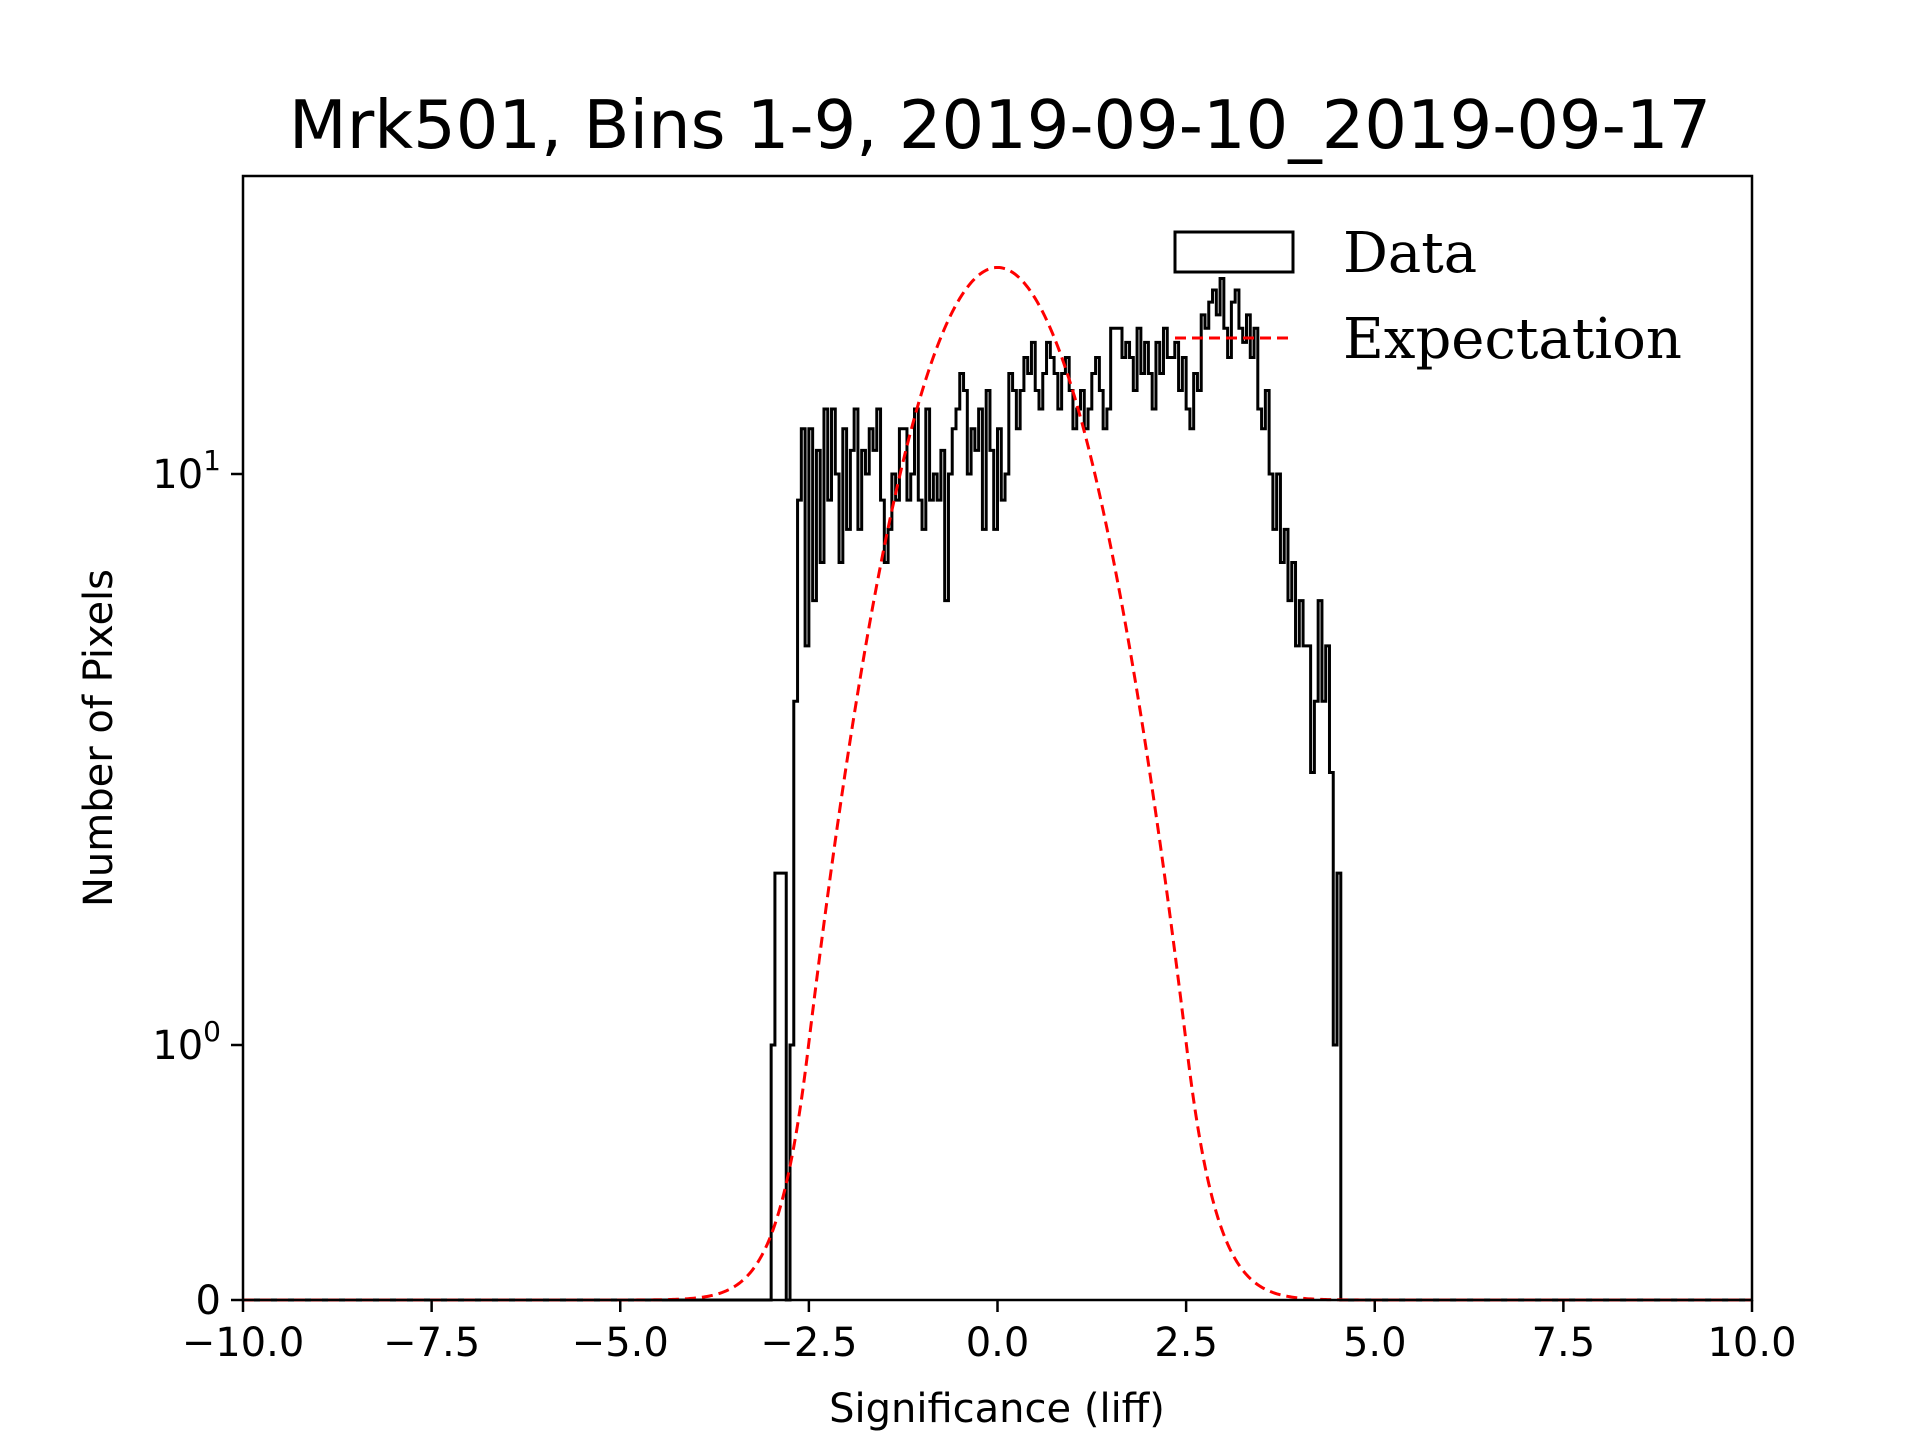 The image size is (1920, 1440). I want to click on y-tick-label: 10¹, so click(186, 471).